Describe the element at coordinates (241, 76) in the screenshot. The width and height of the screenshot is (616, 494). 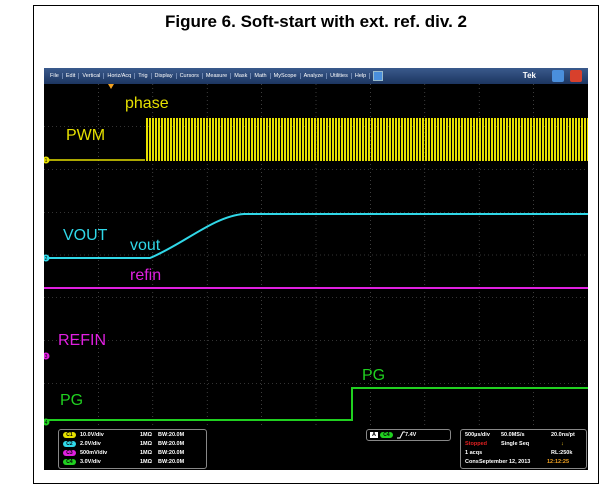
I see `menu-item: Mask` at that location.